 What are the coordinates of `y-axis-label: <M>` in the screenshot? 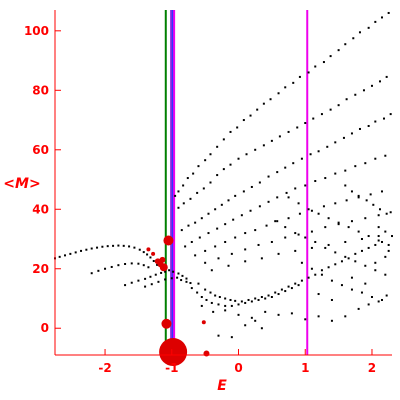 It's located at (21, 184).